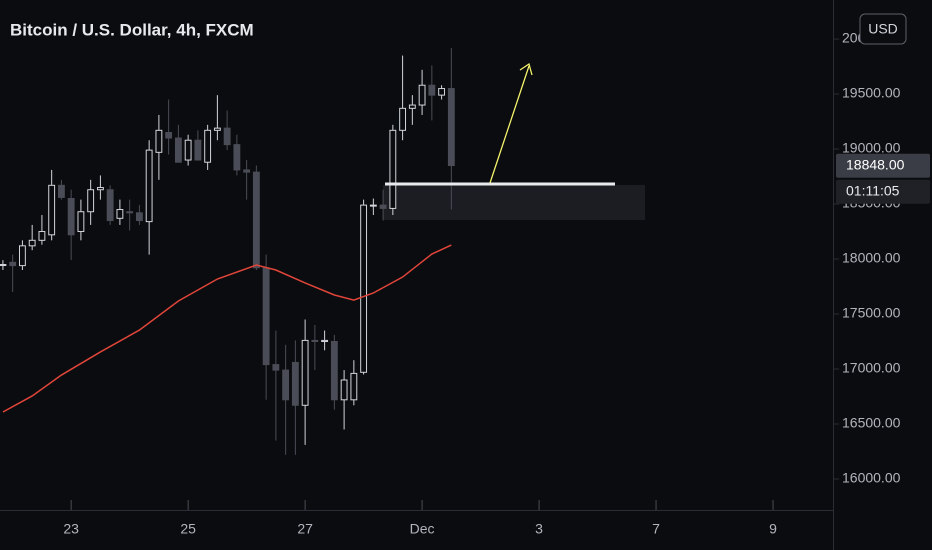  I want to click on currency-button-frame, so click(883, 29).